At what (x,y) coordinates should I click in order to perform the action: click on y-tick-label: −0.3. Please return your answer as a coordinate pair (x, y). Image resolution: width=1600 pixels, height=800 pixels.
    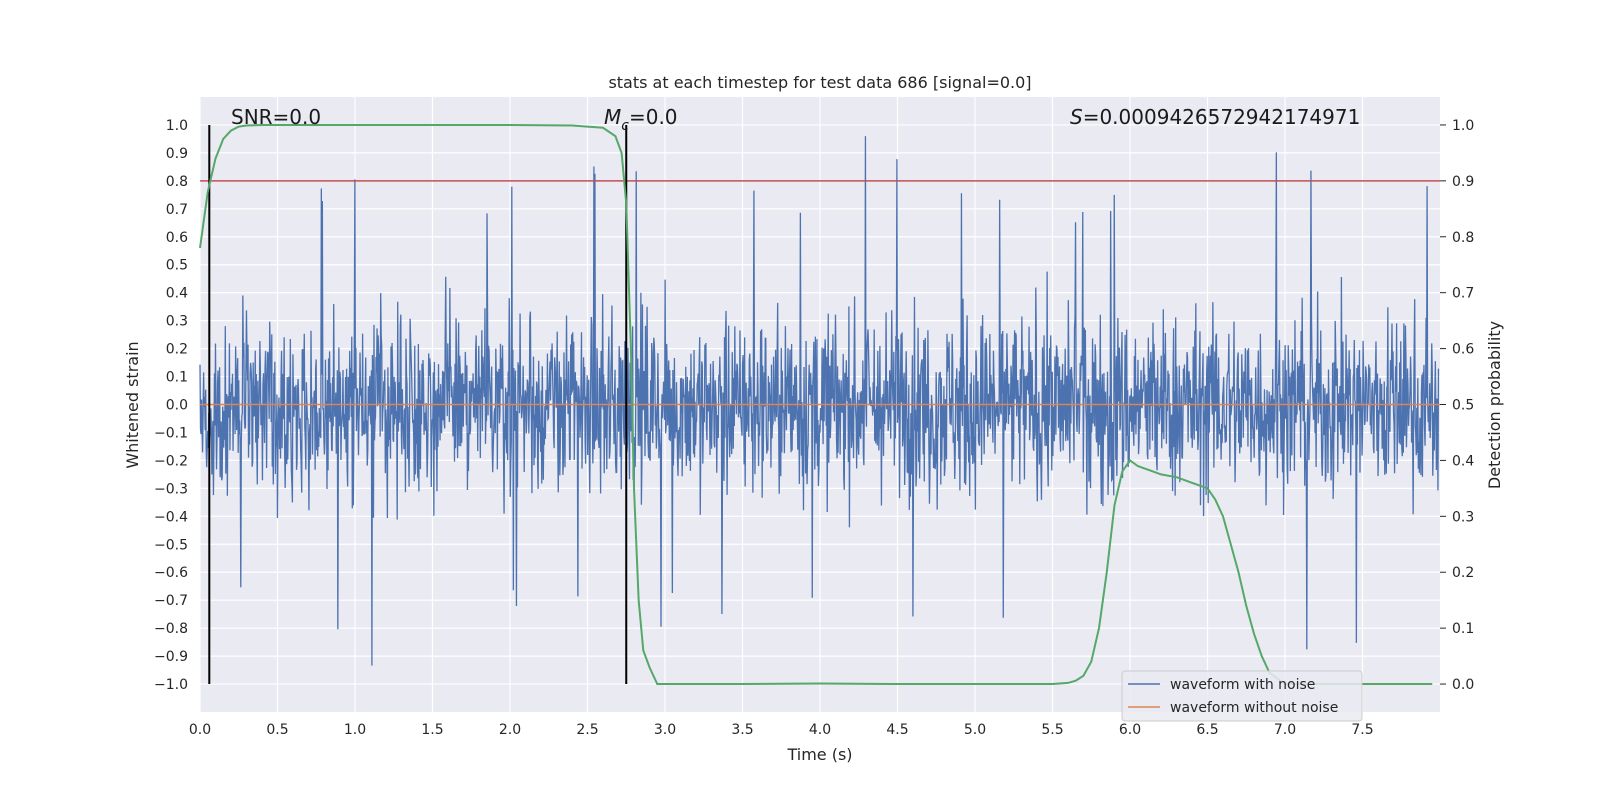
    Looking at the image, I should click on (171, 489).